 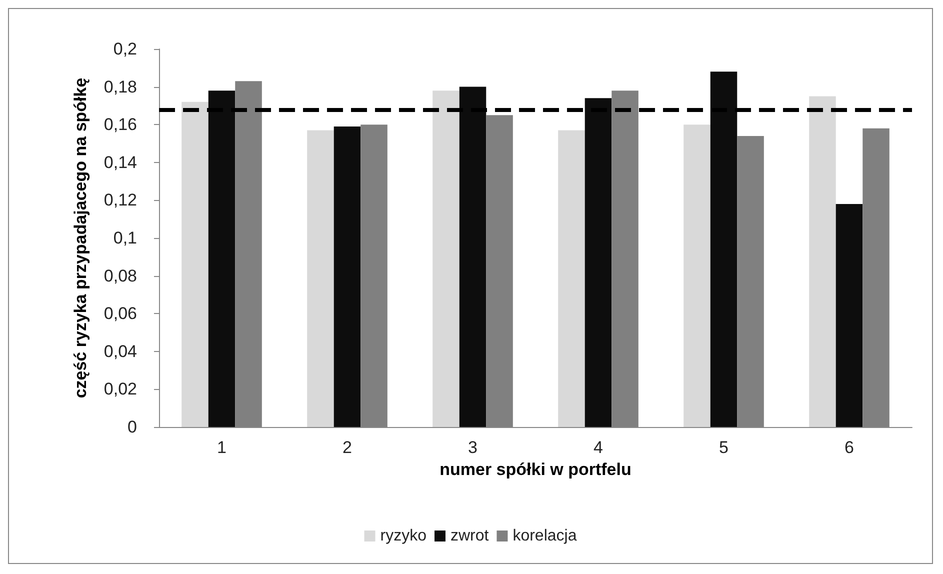 What do you see at coordinates (221, 447) in the screenshot?
I see `x-tick-label: 1` at bounding box center [221, 447].